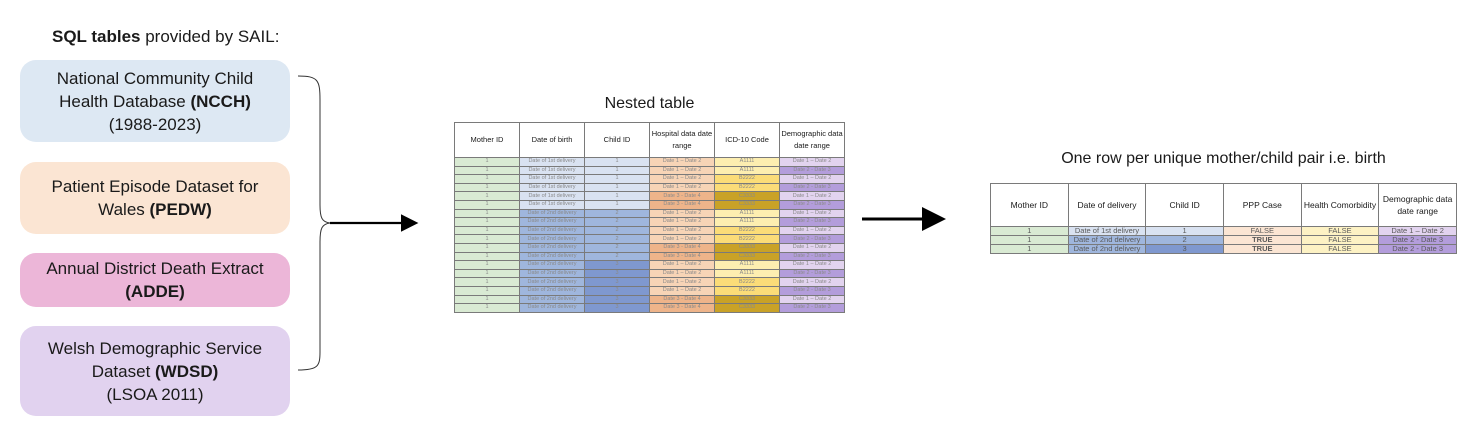  What do you see at coordinates (220, 101) in the screenshot?
I see `source-abbrev: (NCCH)` at bounding box center [220, 101].